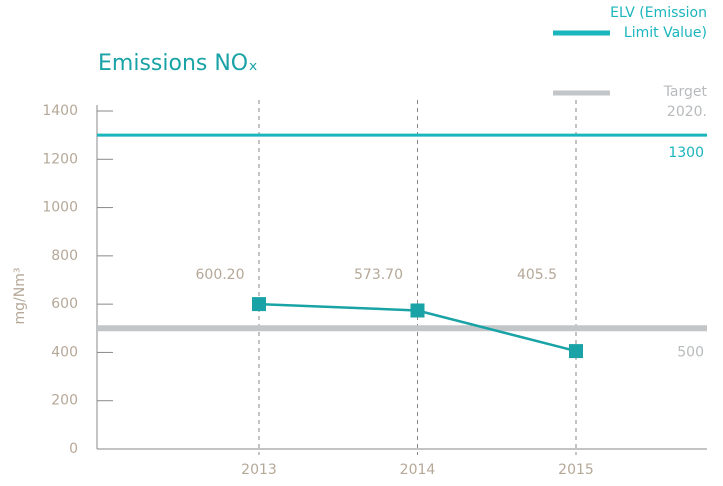  I want to click on data-label: 573.70, so click(378, 275).